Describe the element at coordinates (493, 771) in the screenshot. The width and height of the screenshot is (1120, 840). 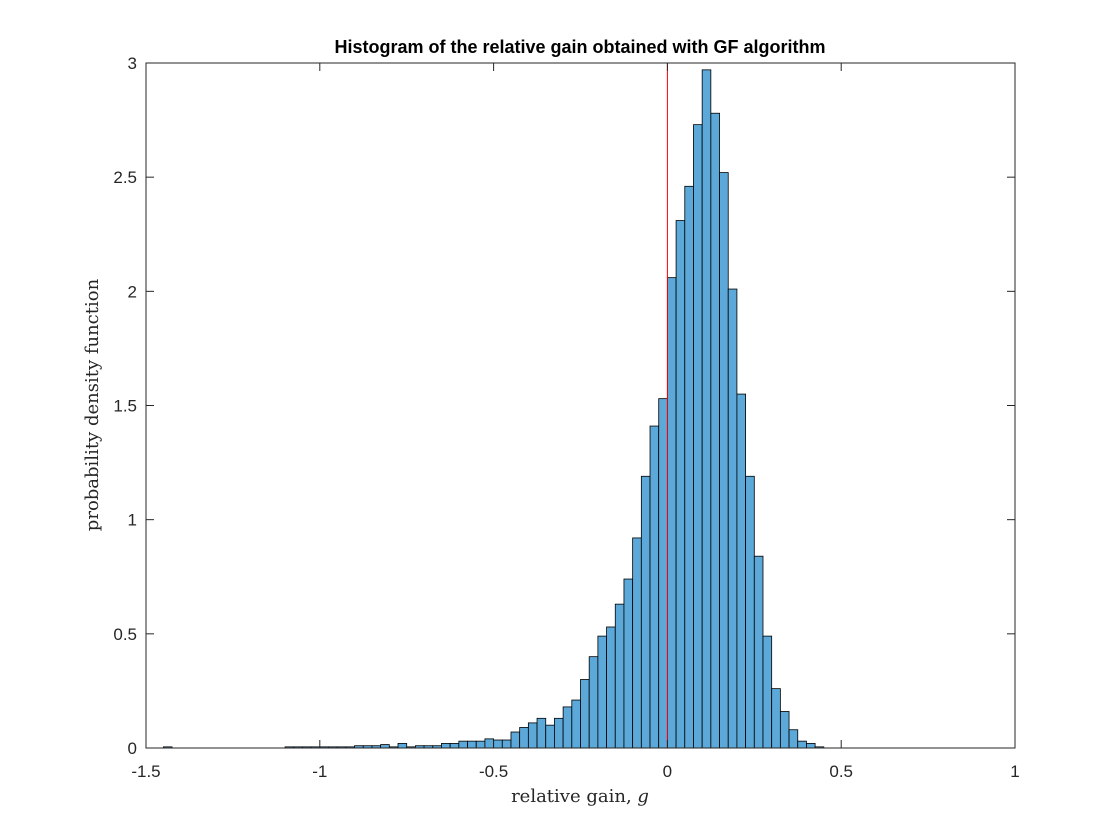
I see `x-tick-label: -0.5` at that location.